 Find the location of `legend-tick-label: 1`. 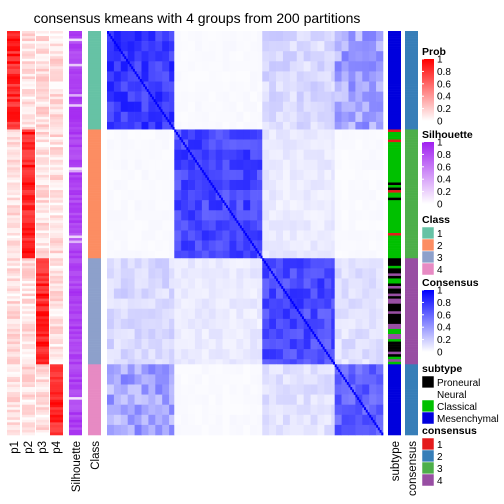

legend-tick-label: 1 is located at coordinates (440, 291).